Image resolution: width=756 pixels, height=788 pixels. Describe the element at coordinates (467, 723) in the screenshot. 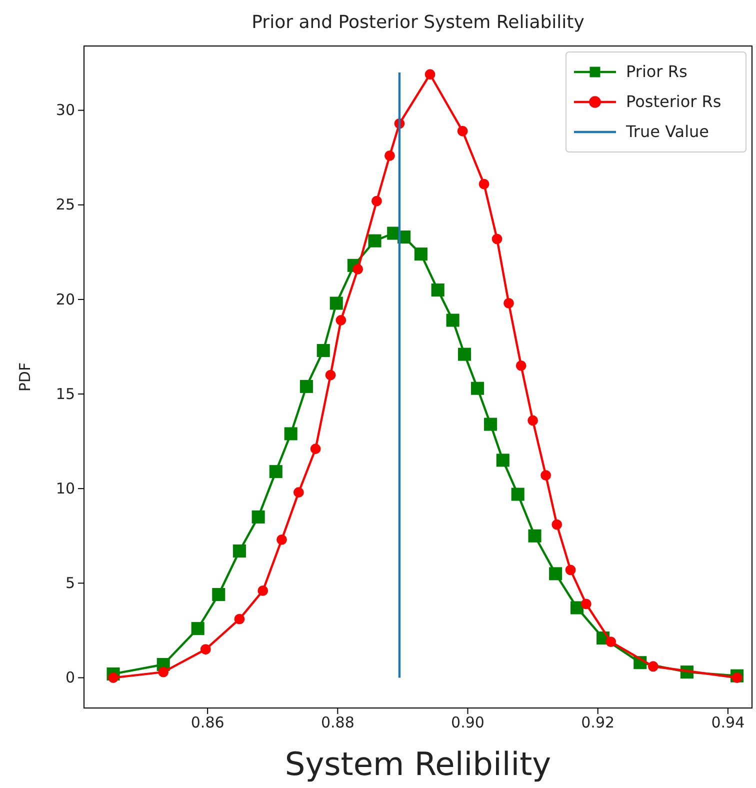

I see `x-tick-label: 0.90` at that location.